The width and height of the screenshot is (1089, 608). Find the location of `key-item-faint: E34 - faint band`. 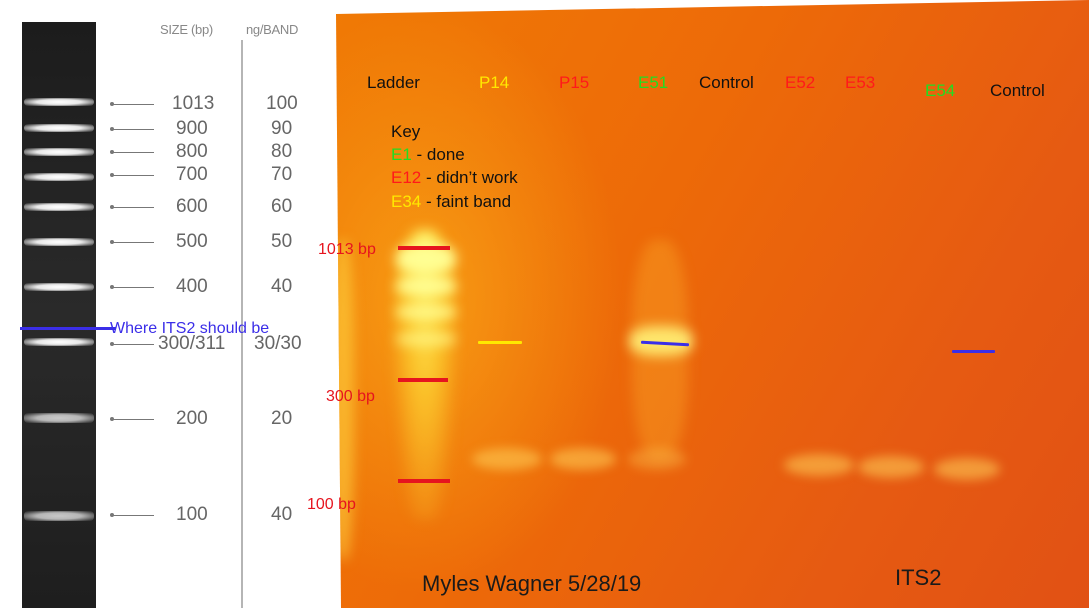

key-item-faint: E34 - faint band is located at coordinates (451, 202).